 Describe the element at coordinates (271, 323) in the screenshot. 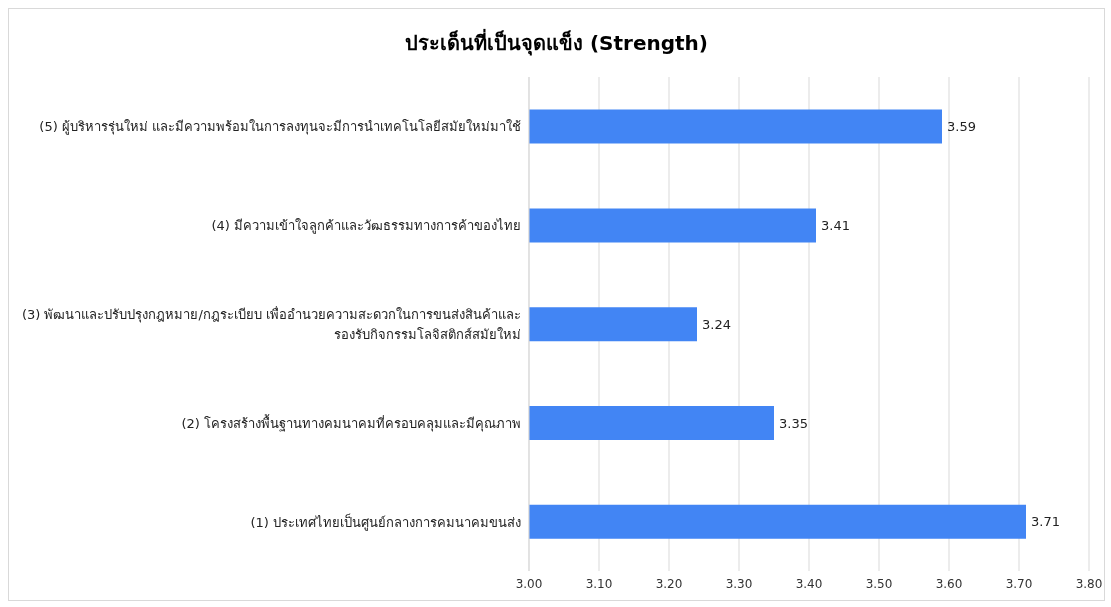

I see `y-tick-label: (3) พัฒนาและปรับปรุงกฎหมาย/กฎระเบียบ เพื่ออำนวยความสะดวกในการขนส่งสินค้าและ รองรับกิจกรรมโลจิสติกส์สมัยใหม่` at that location.